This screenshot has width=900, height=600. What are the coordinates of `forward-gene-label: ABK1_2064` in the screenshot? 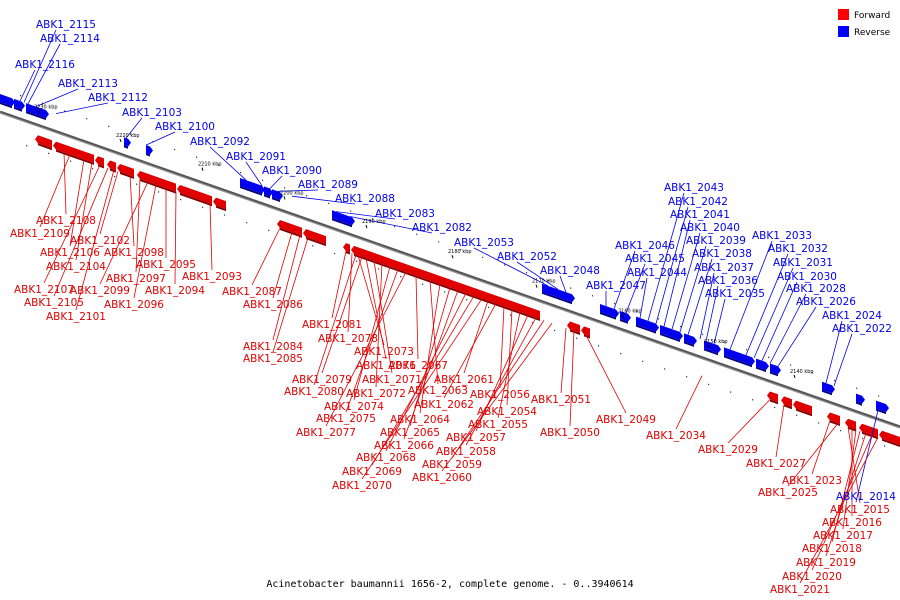 It's located at (420, 420).